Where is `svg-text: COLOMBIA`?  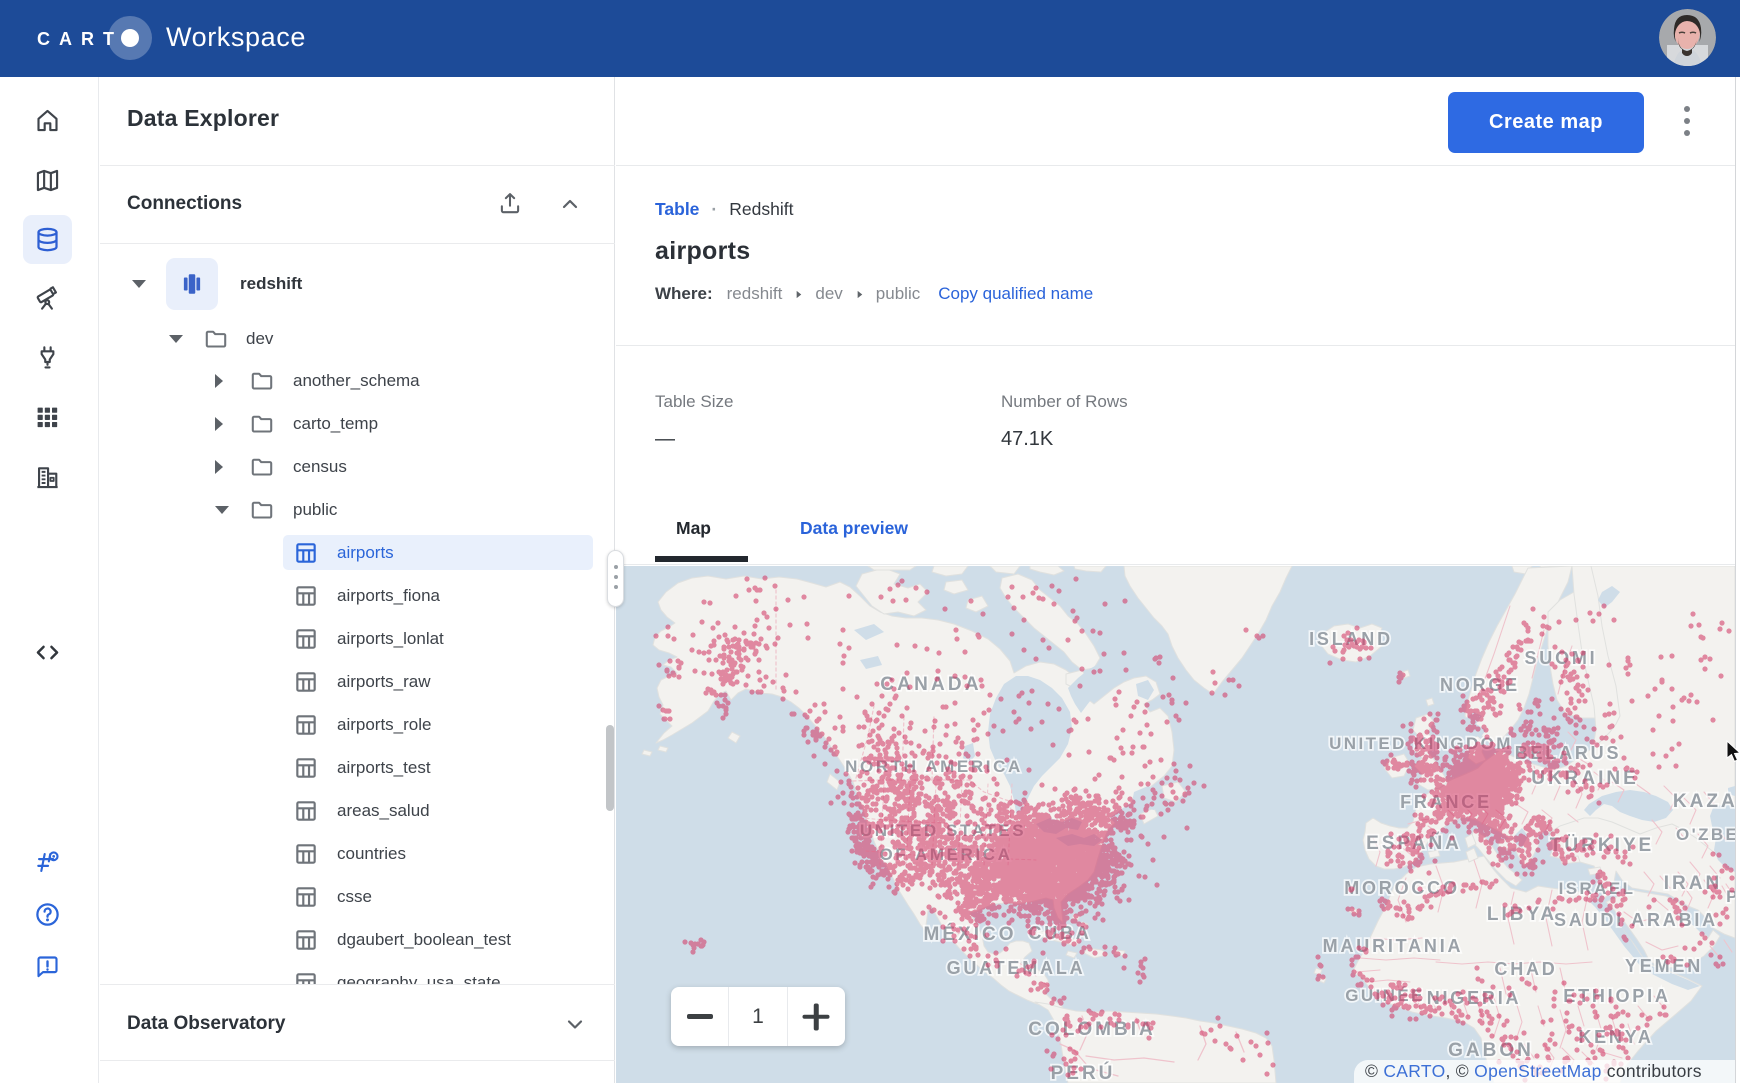 svg-text: COLOMBIA is located at coordinates (1091, 1029).